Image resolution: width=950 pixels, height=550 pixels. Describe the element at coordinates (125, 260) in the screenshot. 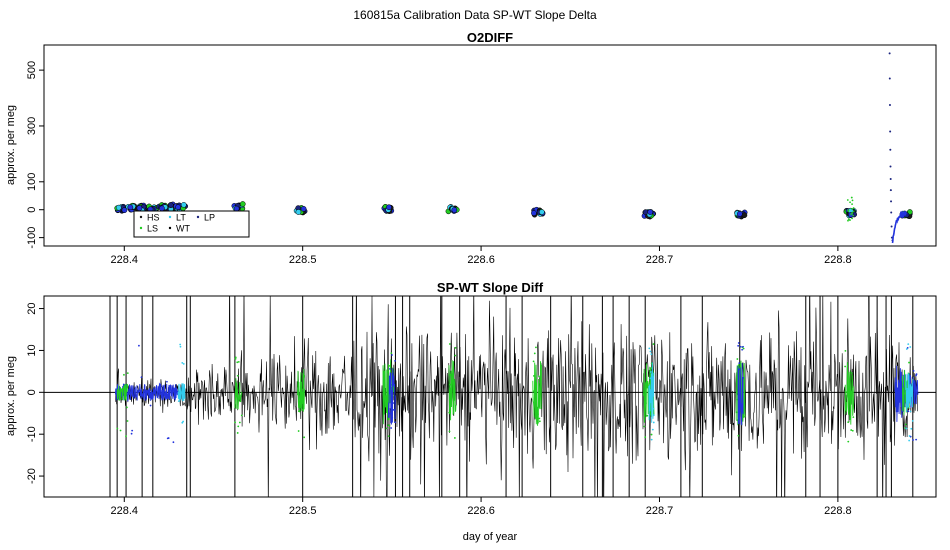

I see `x-tick-label: 228.4` at that location.